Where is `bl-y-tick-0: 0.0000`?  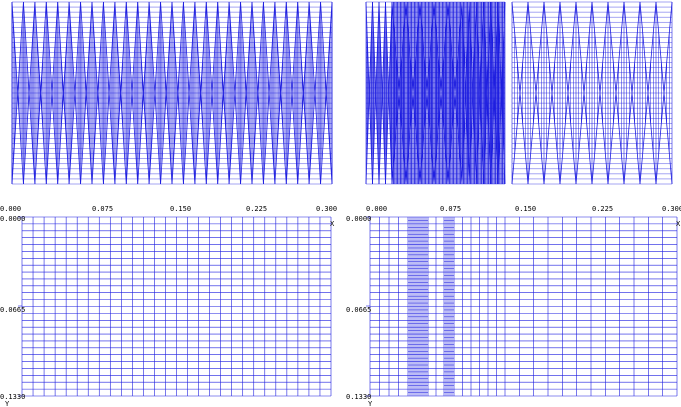
bl-y-tick-0: 0.0000 is located at coordinates (12, 219).